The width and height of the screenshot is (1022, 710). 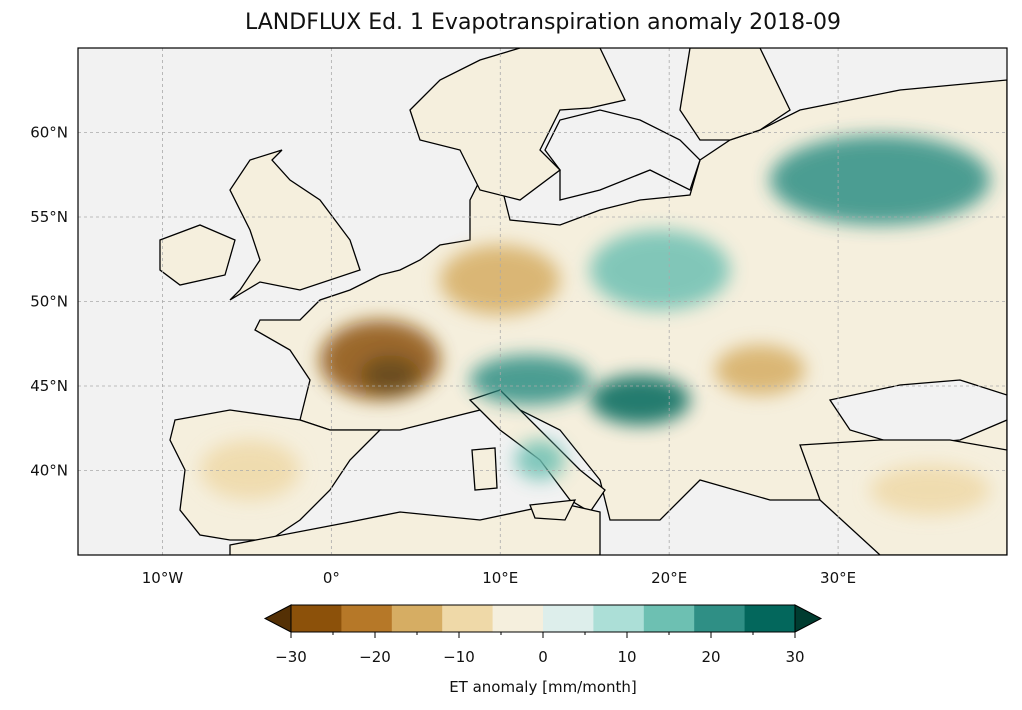 I want to click on anomaly-germany, so click(x=500, y=280).